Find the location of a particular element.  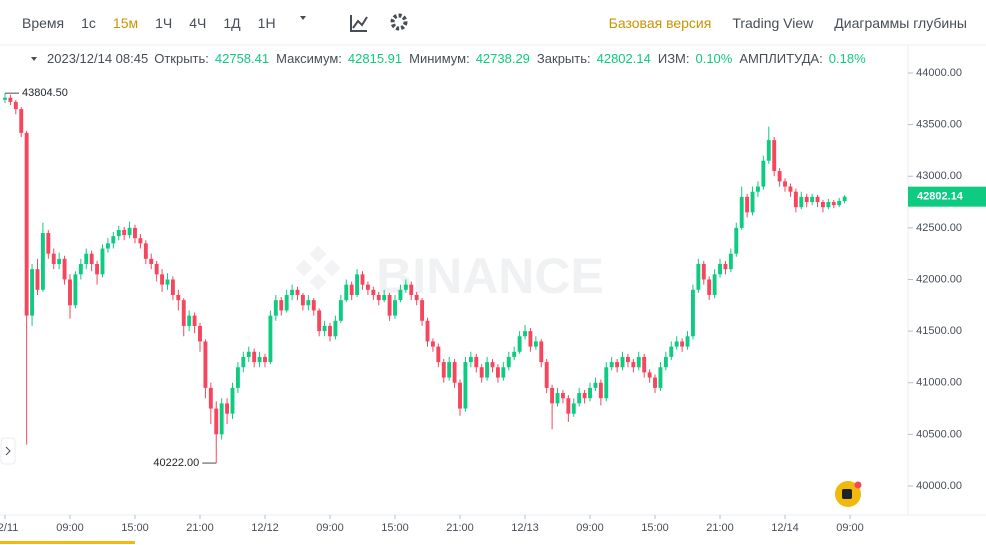

interval: 1Д is located at coordinates (232, 23).